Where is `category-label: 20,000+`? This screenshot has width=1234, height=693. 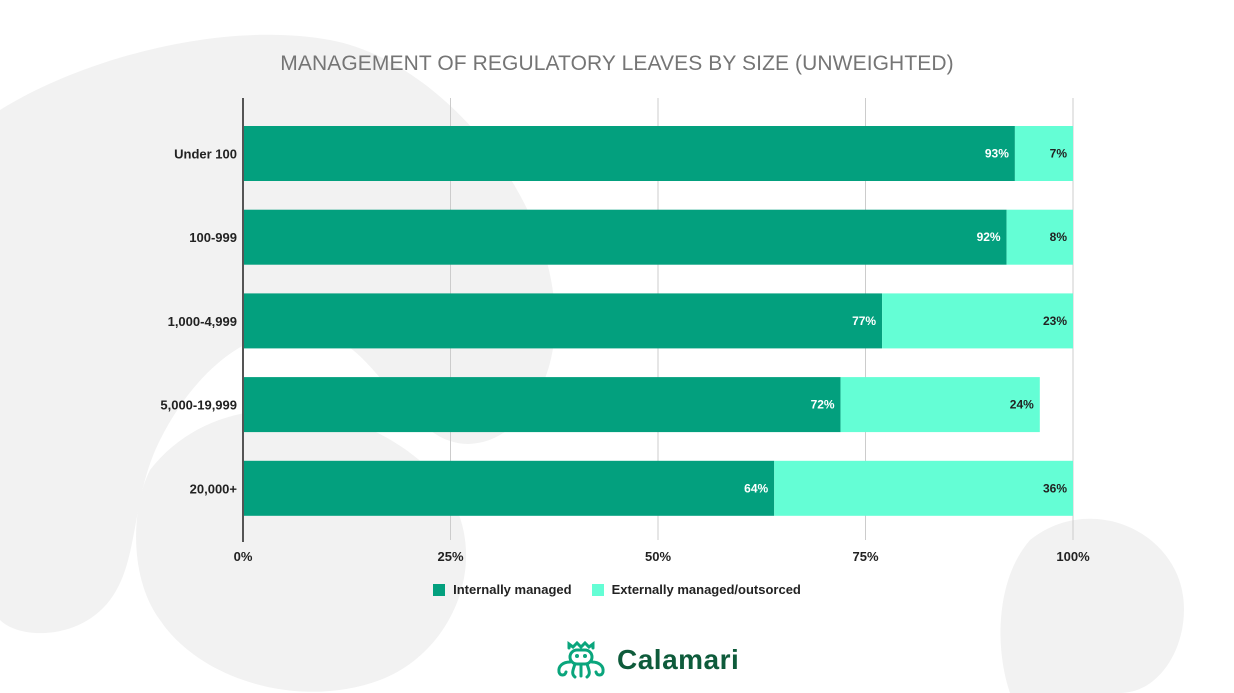
category-label: 20,000+ is located at coordinates (214, 488).